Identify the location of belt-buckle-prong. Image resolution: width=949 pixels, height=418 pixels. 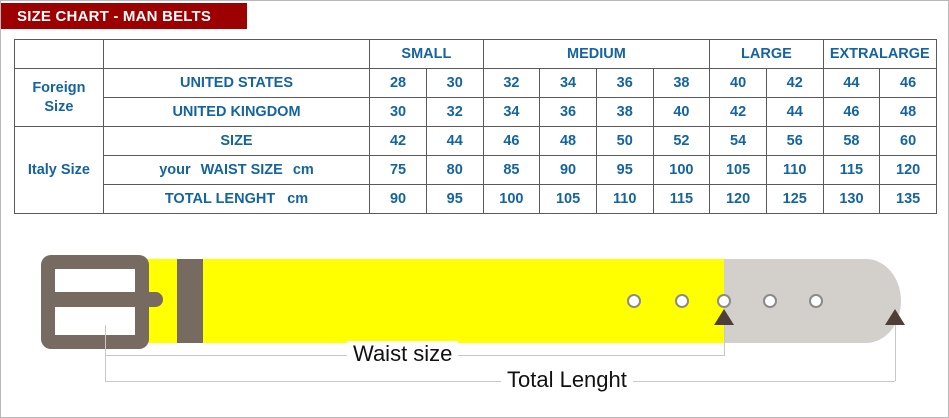
(104, 299).